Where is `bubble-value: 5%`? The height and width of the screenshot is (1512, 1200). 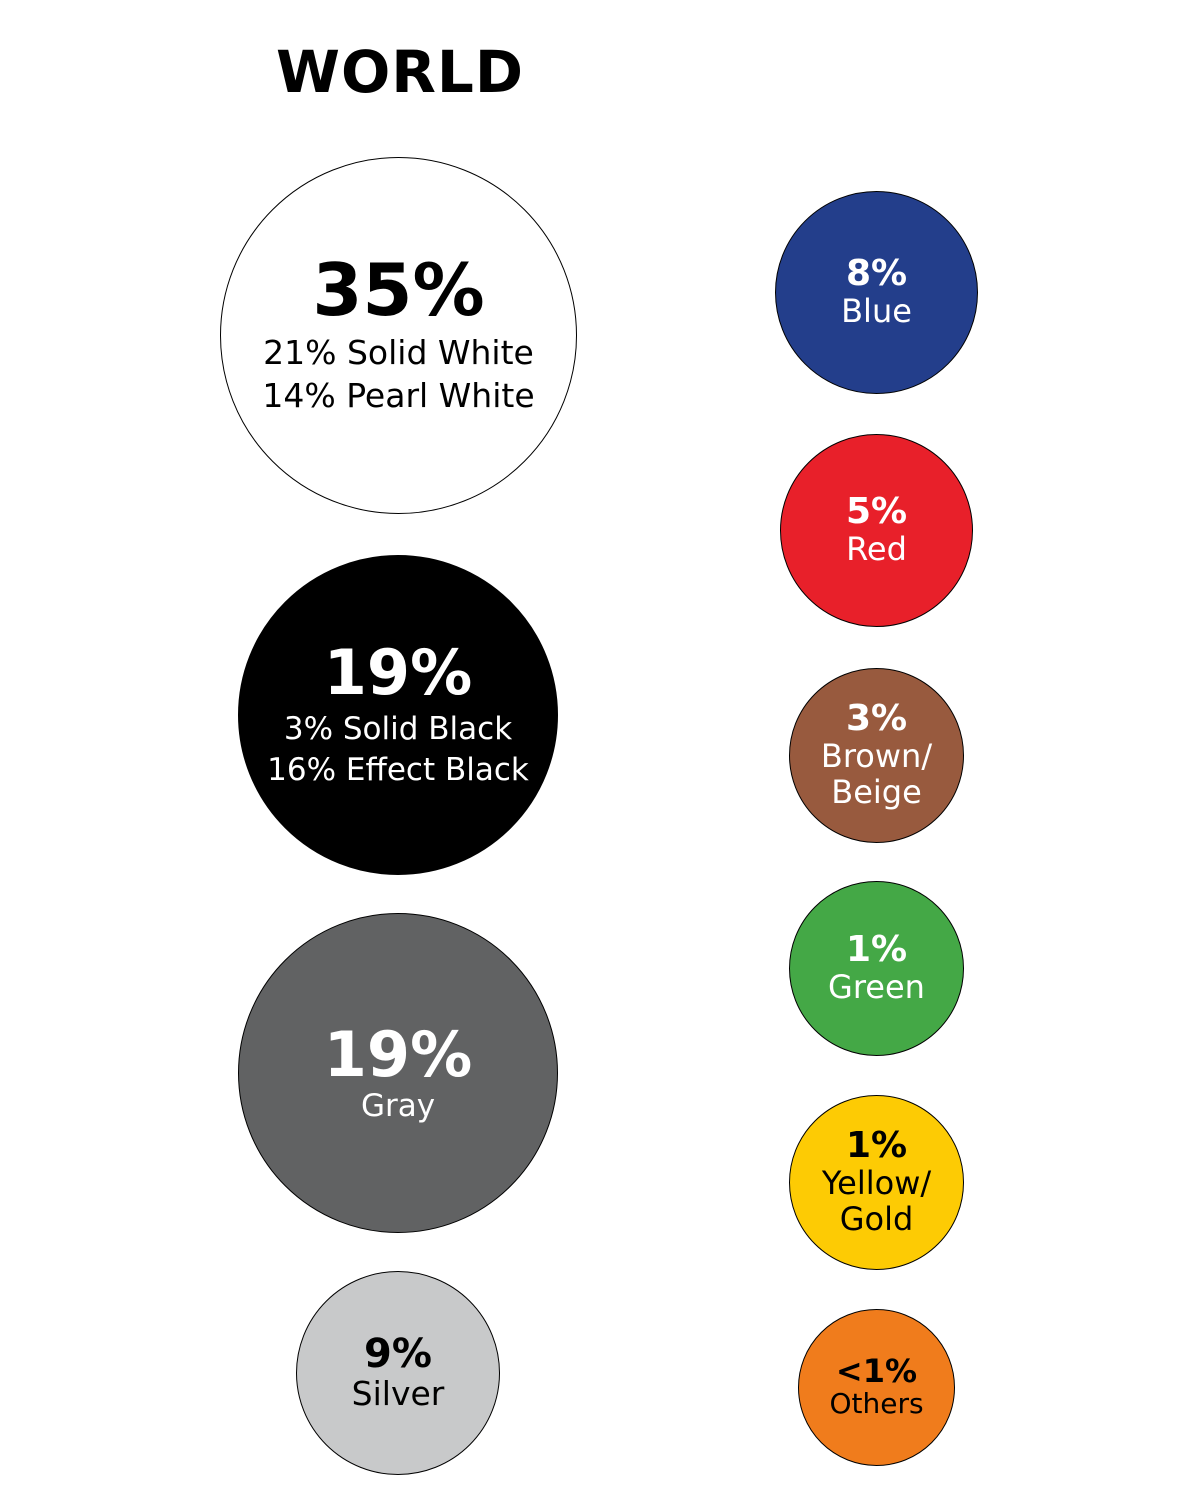
bubble-value: 5% is located at coordinates (876, 512).